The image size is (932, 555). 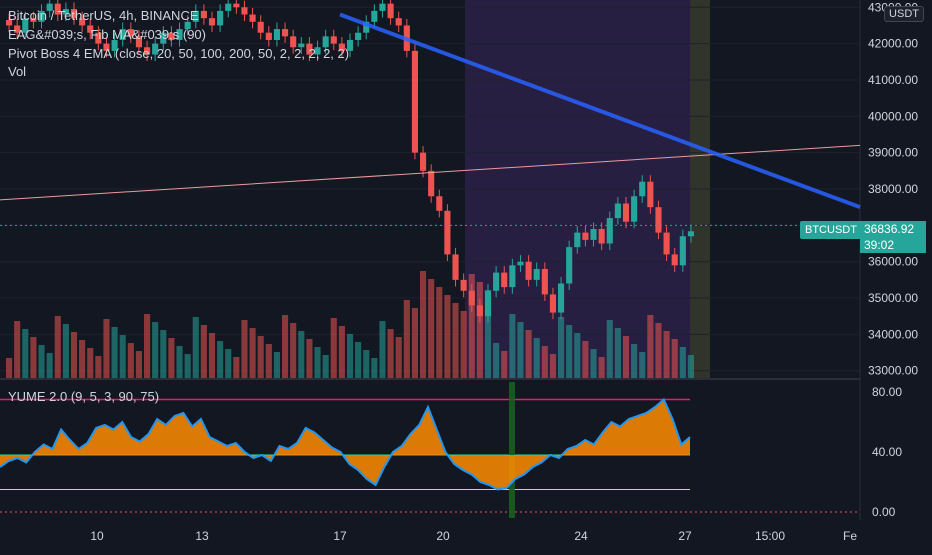 What do you see at coordinates (887, 392) in the screenshot?
I see `osc-y-tick-label: 80.00` at bounding box center [887, 392].